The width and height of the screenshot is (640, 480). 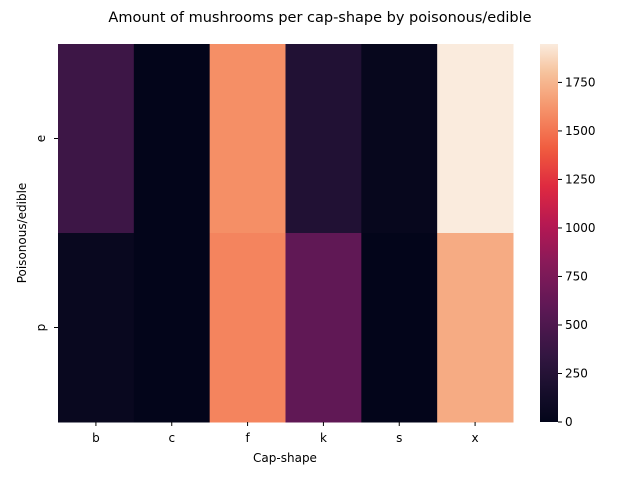 I want to click on x-axis-label: Cap-shape, so click(x=285, y=458).